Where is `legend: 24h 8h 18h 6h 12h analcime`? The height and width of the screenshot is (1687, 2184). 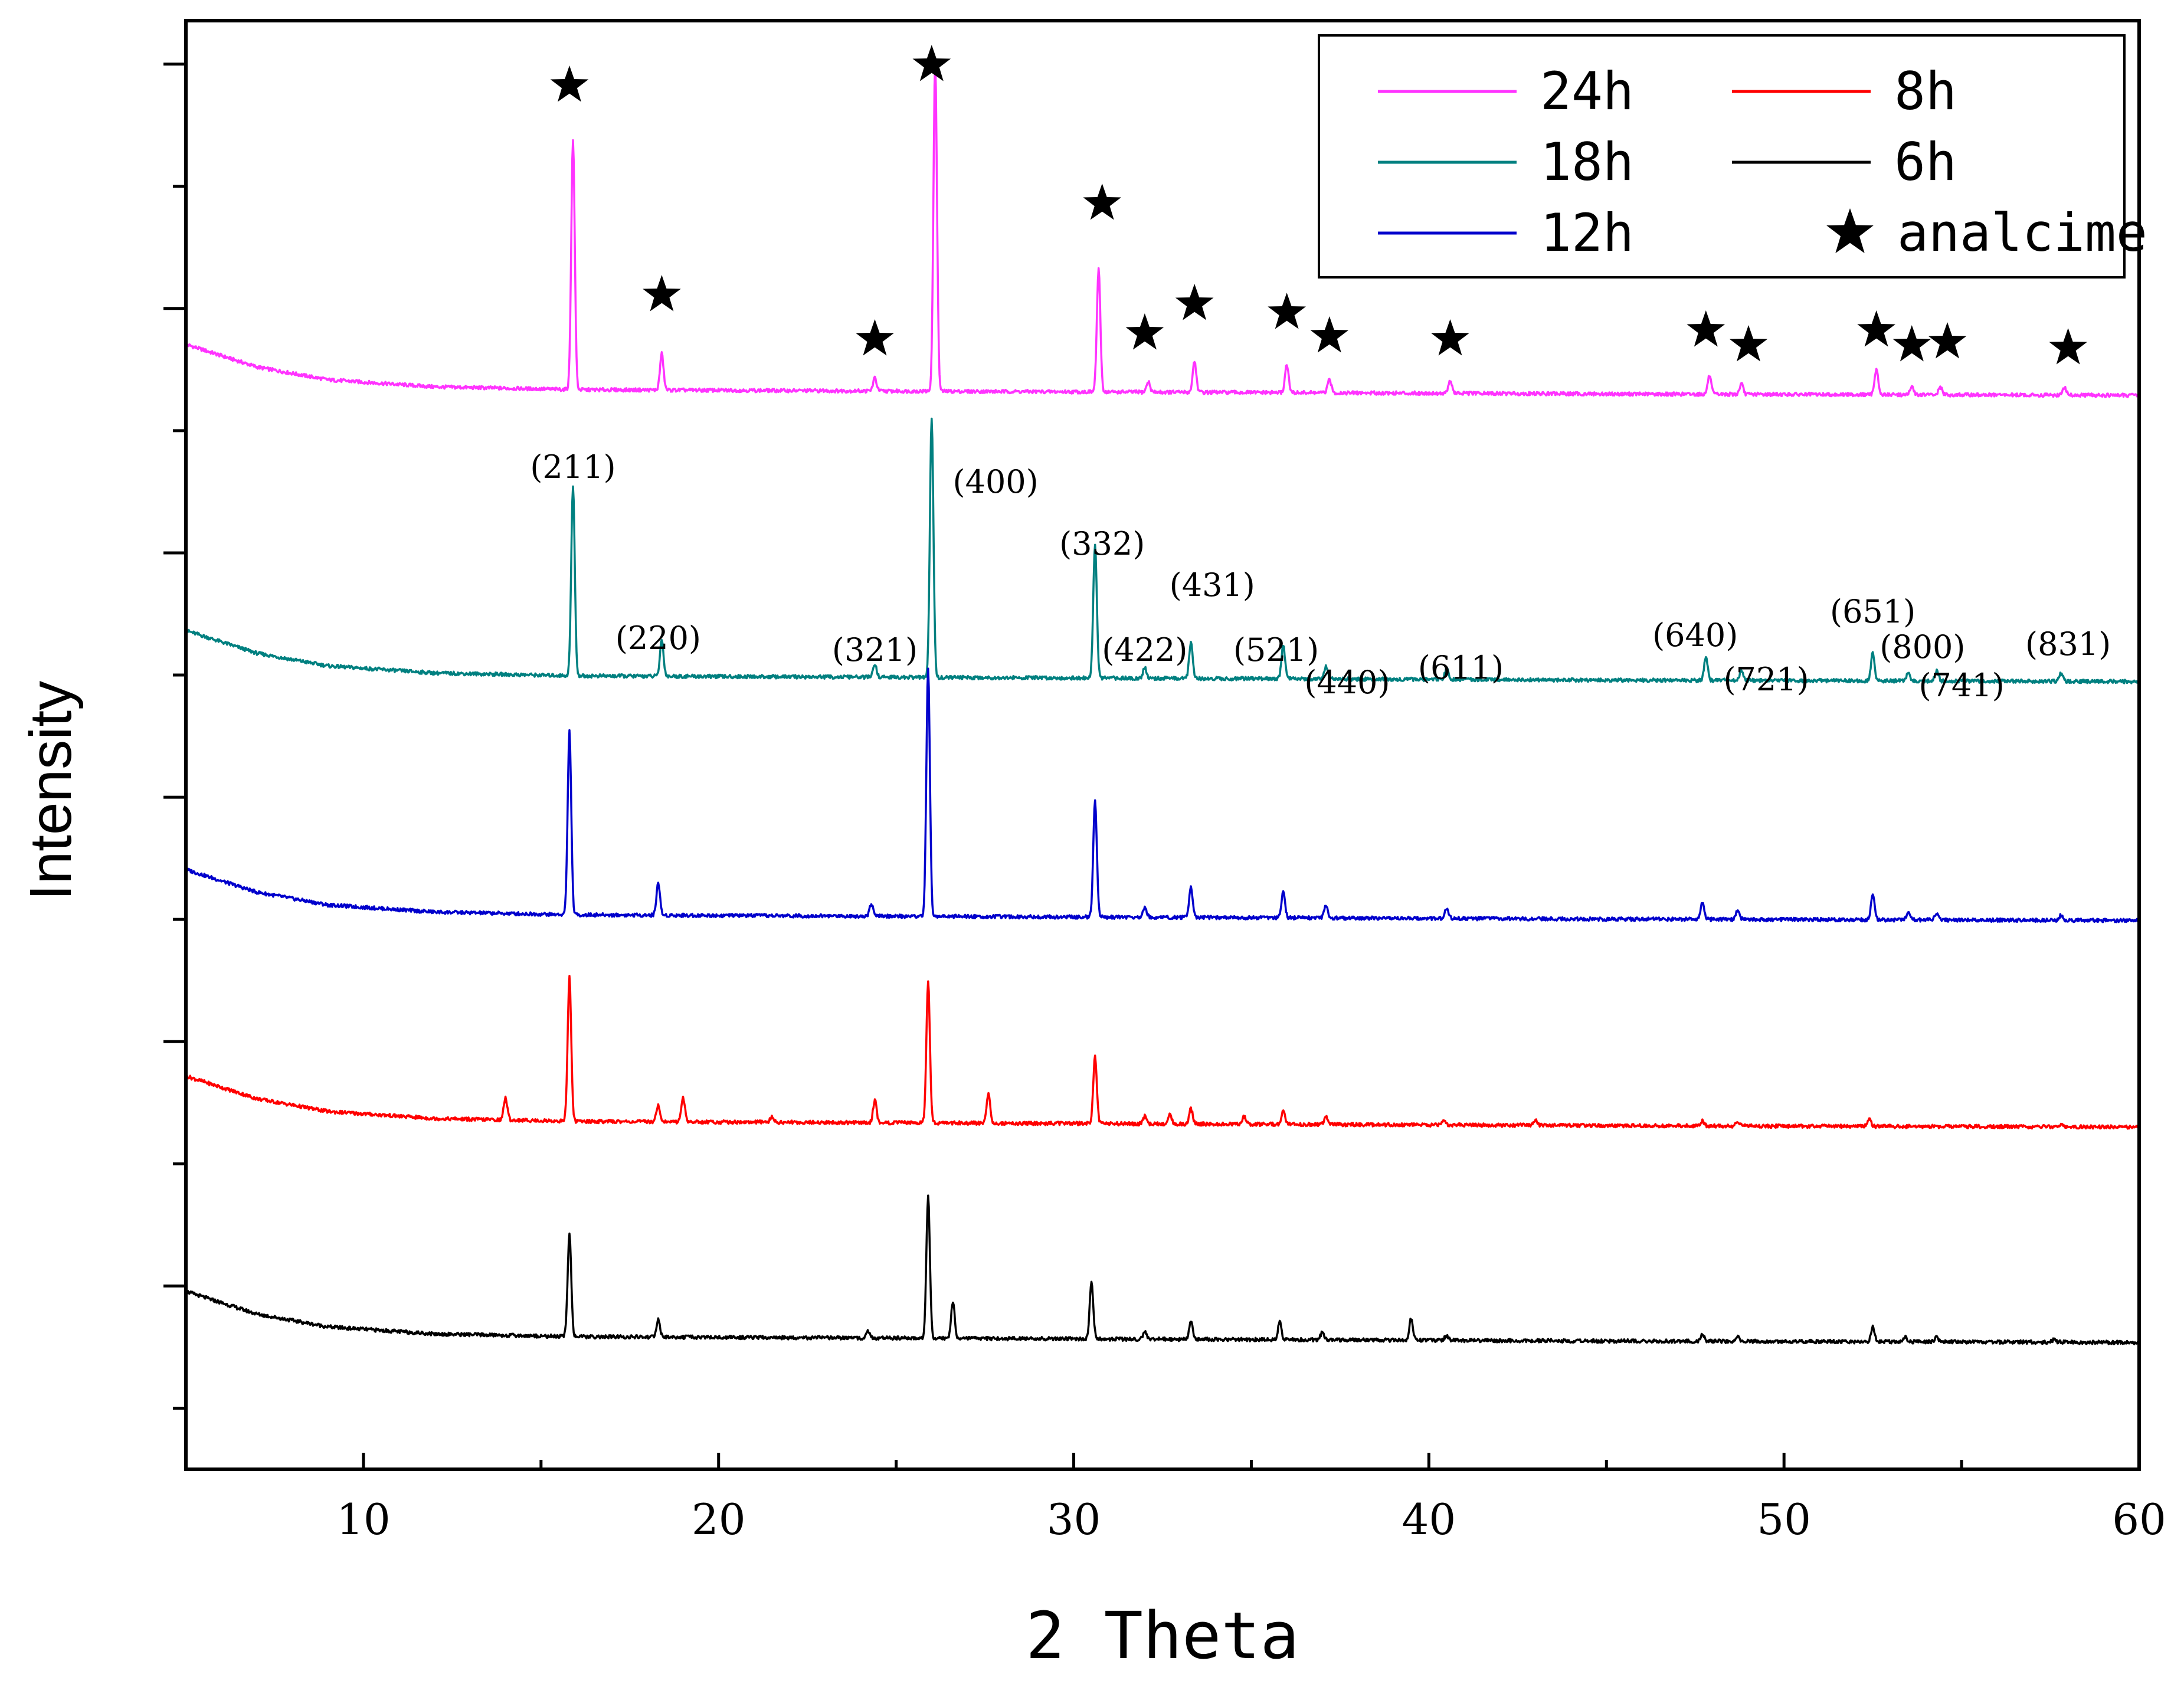
legend: 24h 8h 18h 6h 12h analcime is located at coordinates (1732, 156).